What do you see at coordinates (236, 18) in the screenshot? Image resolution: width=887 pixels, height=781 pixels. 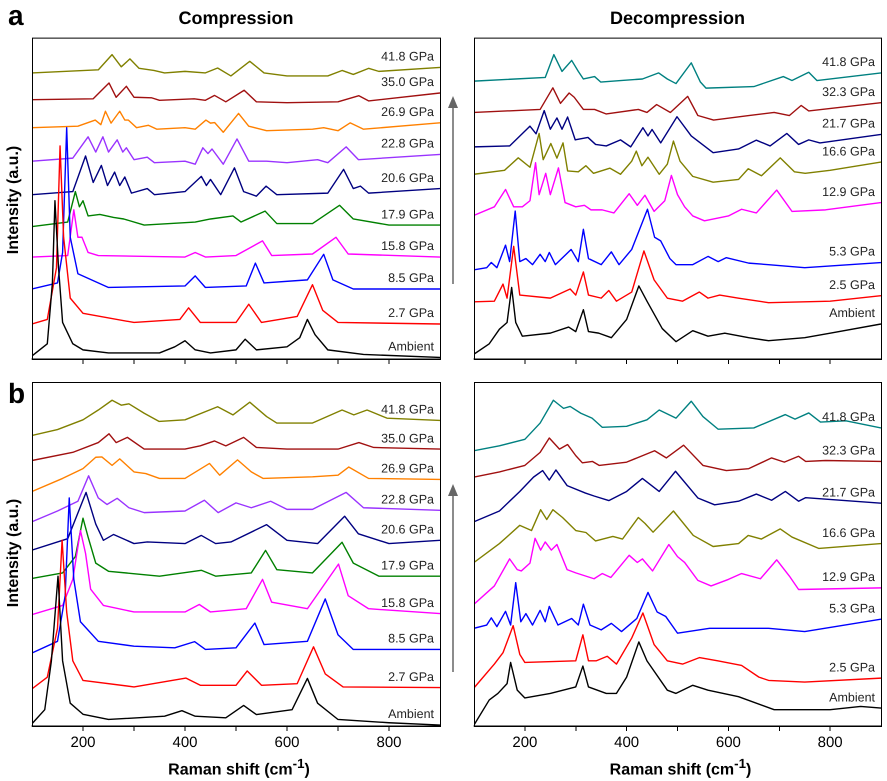 I see `chart-title: Compression` at bounding box center [236, 18].